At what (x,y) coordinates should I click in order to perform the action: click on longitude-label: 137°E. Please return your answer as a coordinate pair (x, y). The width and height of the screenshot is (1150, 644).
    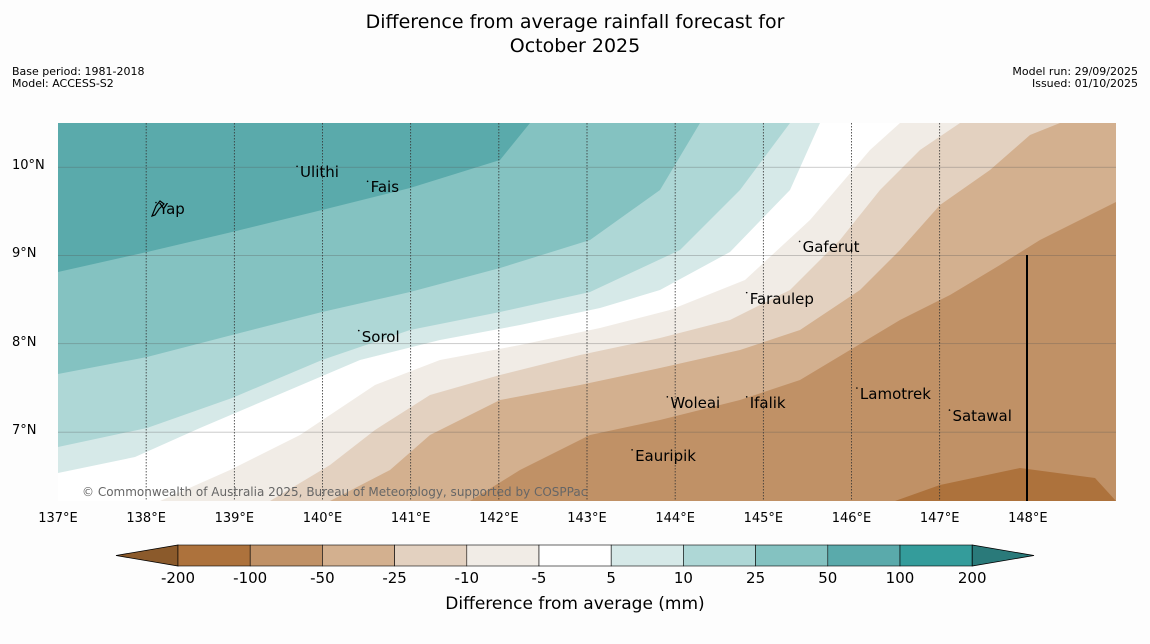
    Looking at the image, I should click on (58, 518).